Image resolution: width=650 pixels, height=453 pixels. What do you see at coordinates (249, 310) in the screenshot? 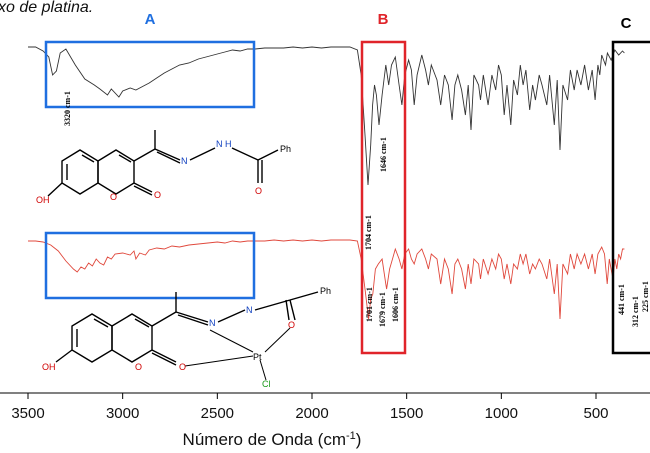
I see `complex-n2-label: N` at bounding box center [249, 310].